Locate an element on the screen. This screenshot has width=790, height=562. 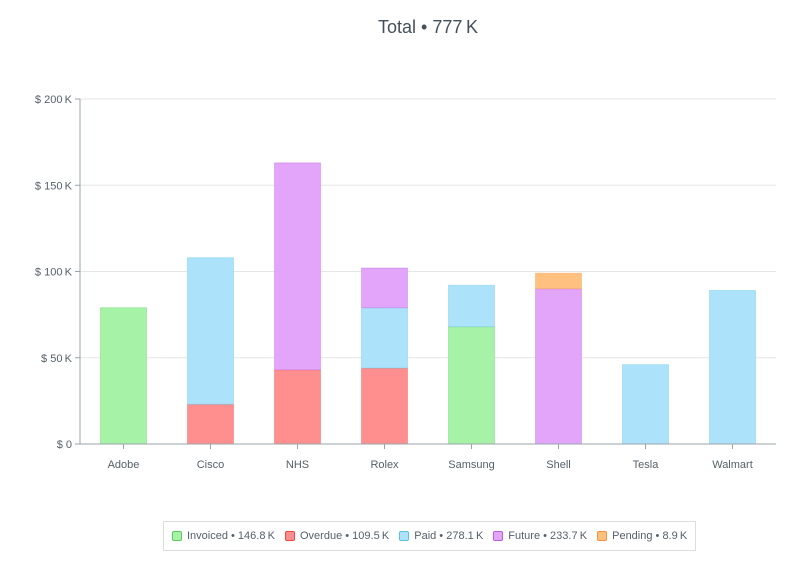
bar-future-shell is located at coordinates (558, 366).